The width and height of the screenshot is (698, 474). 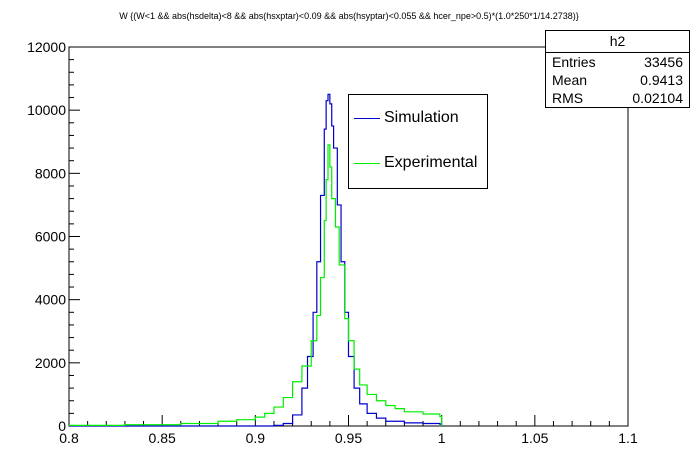 What do you see at coordinates (50, 173) in the screenshot?
I see `y-tick-label: 8000` at bounding box center [50, 173].